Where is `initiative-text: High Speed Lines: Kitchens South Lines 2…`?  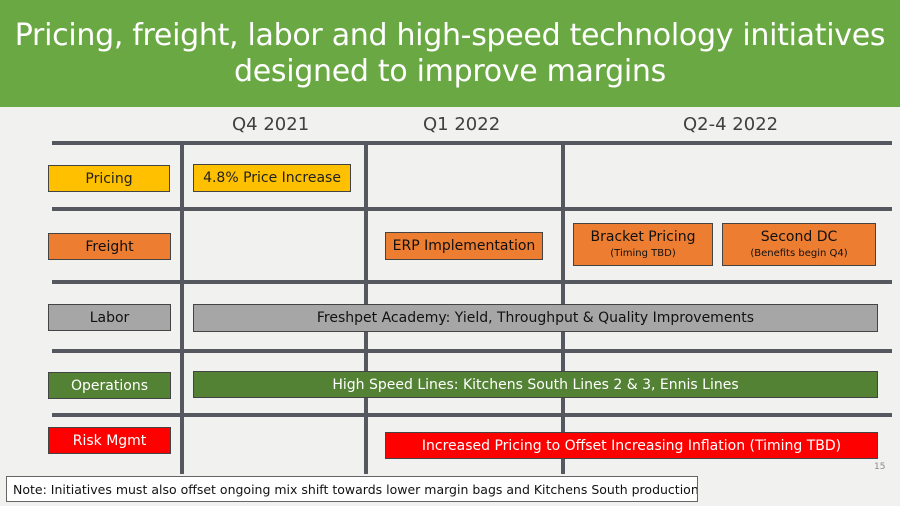 initiative-text: High Speed Lines: Kitchens South Lines 2… is located at coordinates (535, 384).